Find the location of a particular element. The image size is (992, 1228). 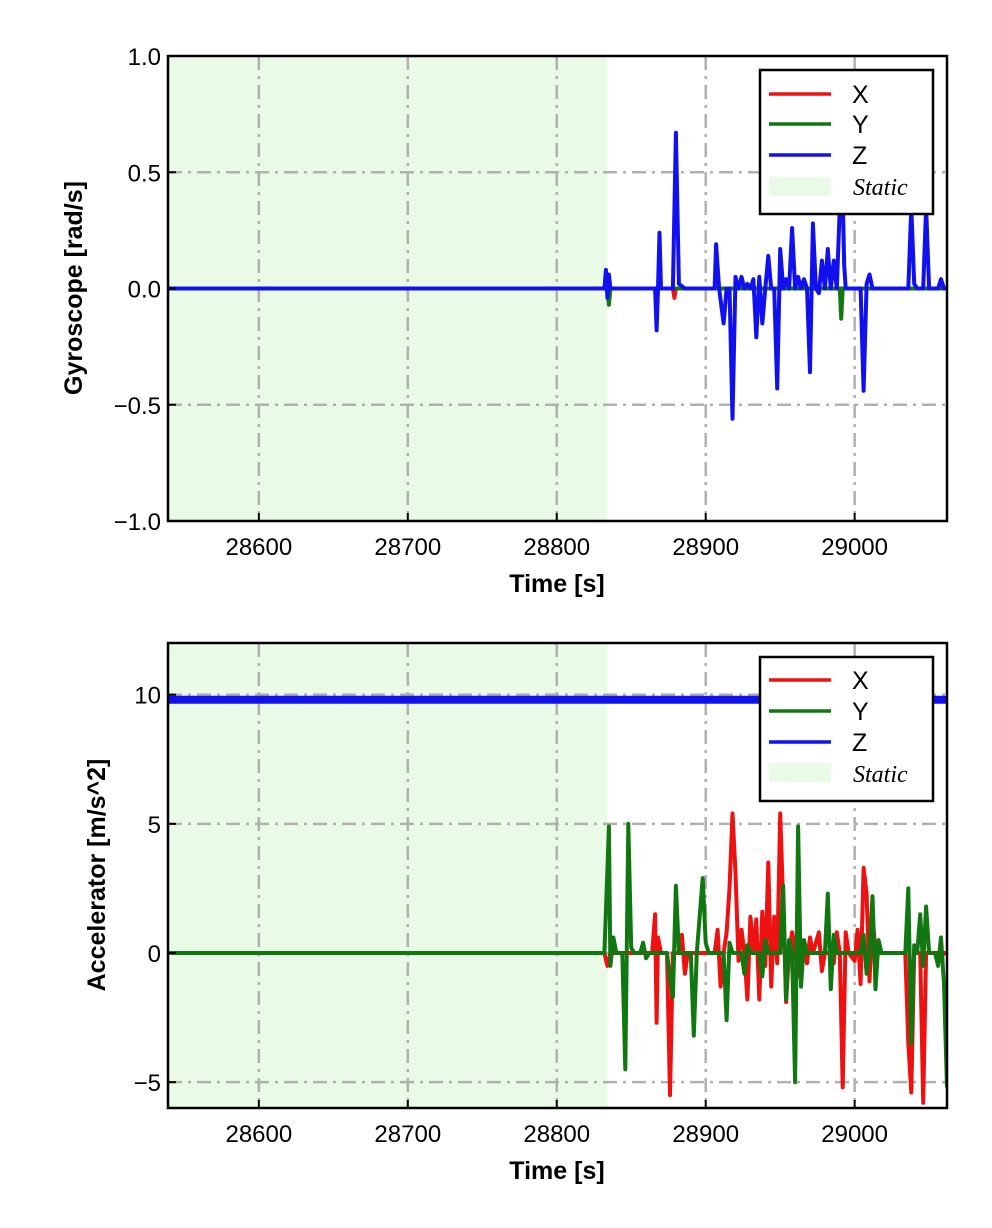

gyroscope-ytick-label-2: 0.0 is located at coordinates (144, 290).